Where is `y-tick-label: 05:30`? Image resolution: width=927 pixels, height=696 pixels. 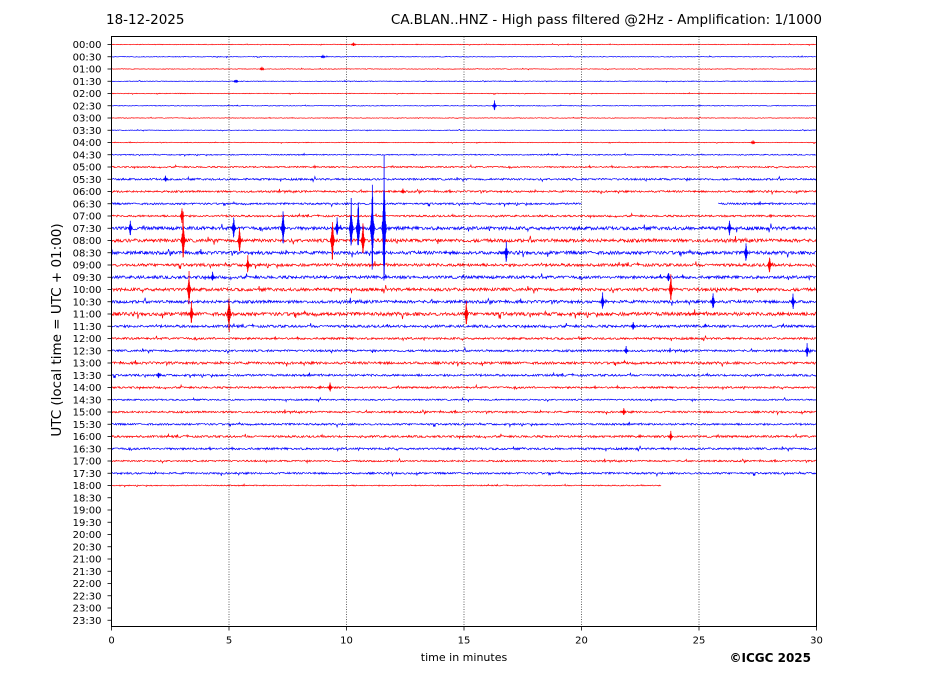 y-tick-label: 05:30 is located at coordinates (87, 180).